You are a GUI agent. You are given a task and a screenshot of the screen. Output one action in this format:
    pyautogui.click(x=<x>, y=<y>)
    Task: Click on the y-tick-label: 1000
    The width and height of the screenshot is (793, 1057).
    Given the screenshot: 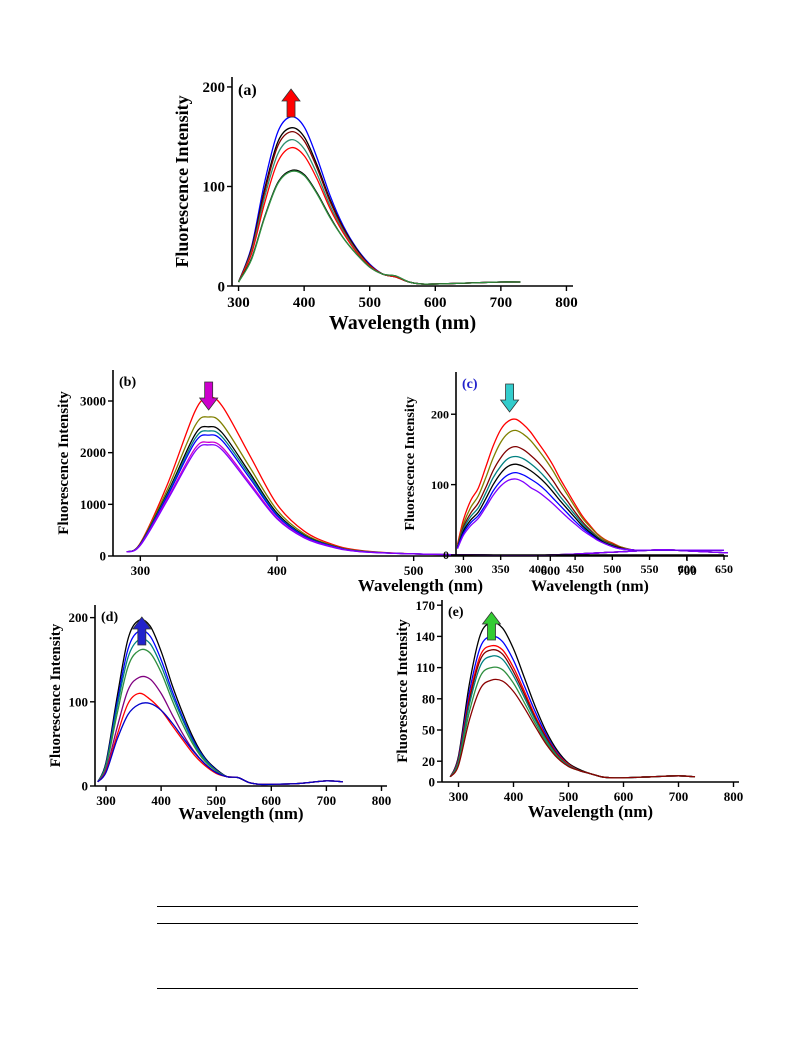 What is the action you would take?
    pyautogui.click(x=93, y=504)
    